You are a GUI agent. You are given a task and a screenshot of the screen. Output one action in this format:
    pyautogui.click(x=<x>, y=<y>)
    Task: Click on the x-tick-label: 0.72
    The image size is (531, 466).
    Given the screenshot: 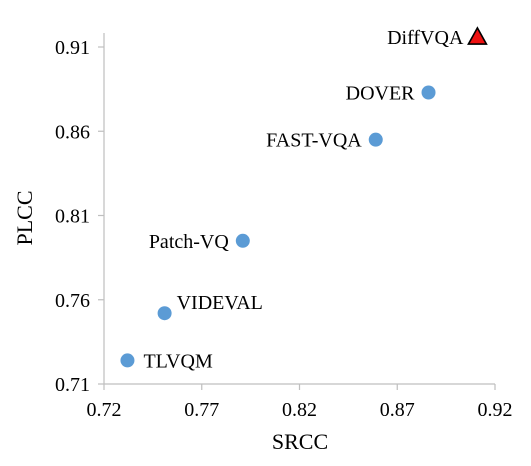 What is the action you would take?
    pyautogui.click(x=104, y=410)
    